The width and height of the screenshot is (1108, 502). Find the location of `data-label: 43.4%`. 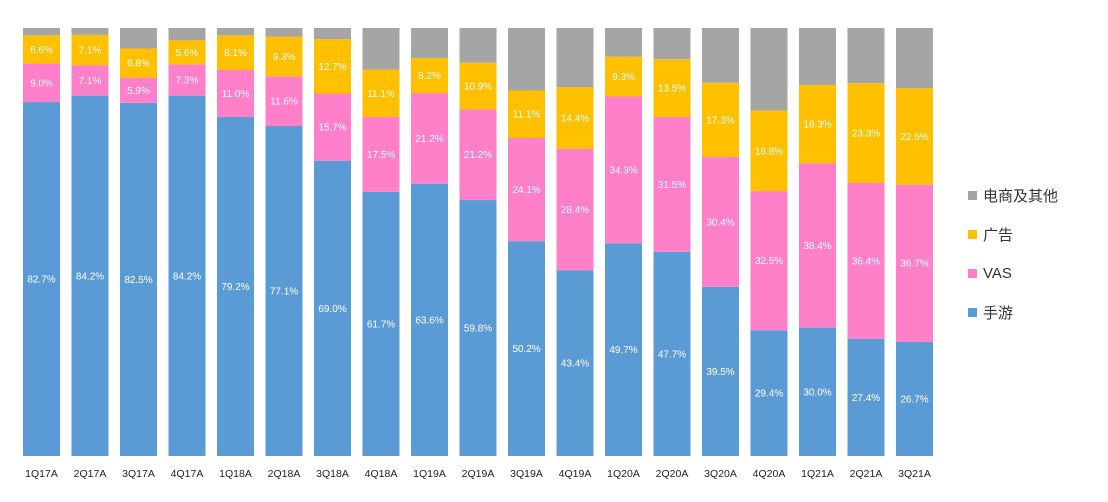

data-label: 43.4% is located at coordinates (575, 364).